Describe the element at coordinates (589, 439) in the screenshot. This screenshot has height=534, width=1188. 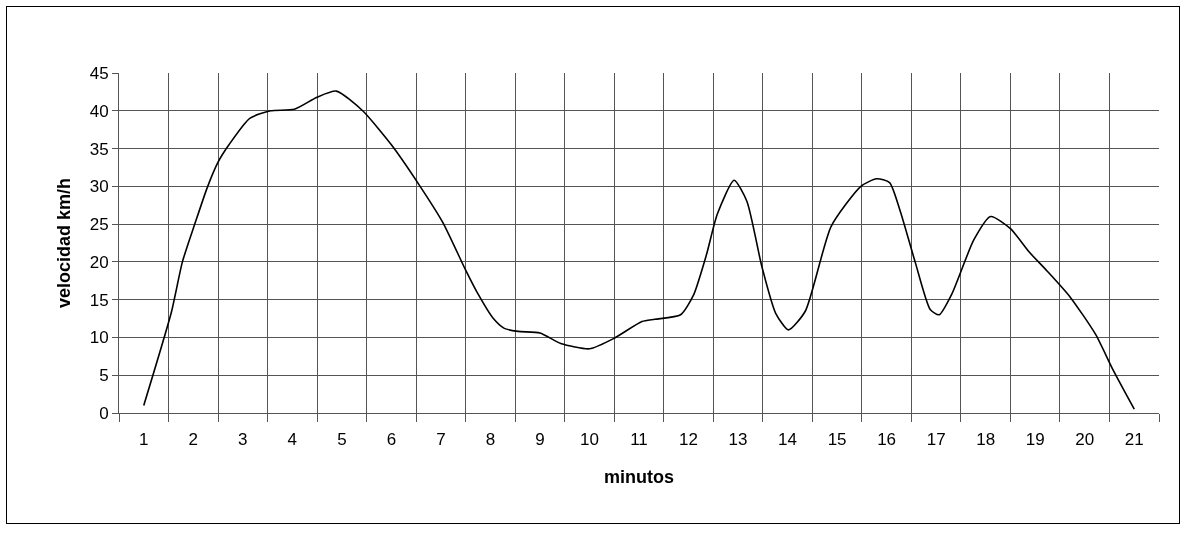
I see `x-tick-label: 10` at that location.